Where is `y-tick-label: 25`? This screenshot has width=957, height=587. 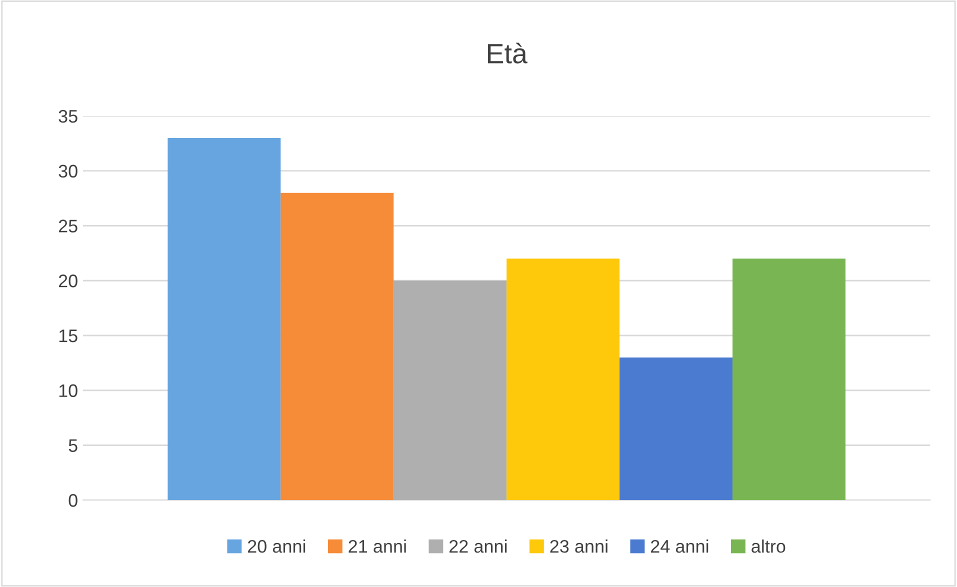 y-tick-label: 25 is located at coordinates (68, 226).